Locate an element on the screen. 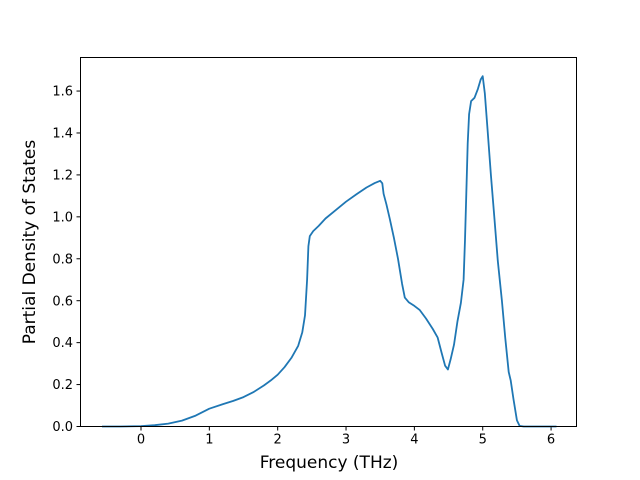 The height and width of the screenshot is (480, 640). x-axis-label: Frequency (THz) is located at coordinates (329, 463).